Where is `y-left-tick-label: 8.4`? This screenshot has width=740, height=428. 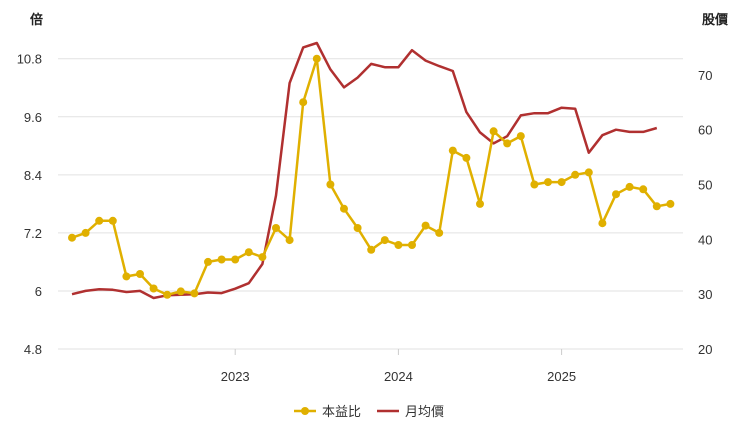 y-left-tick-label: 8.4 is located at coordinates (33, 175).